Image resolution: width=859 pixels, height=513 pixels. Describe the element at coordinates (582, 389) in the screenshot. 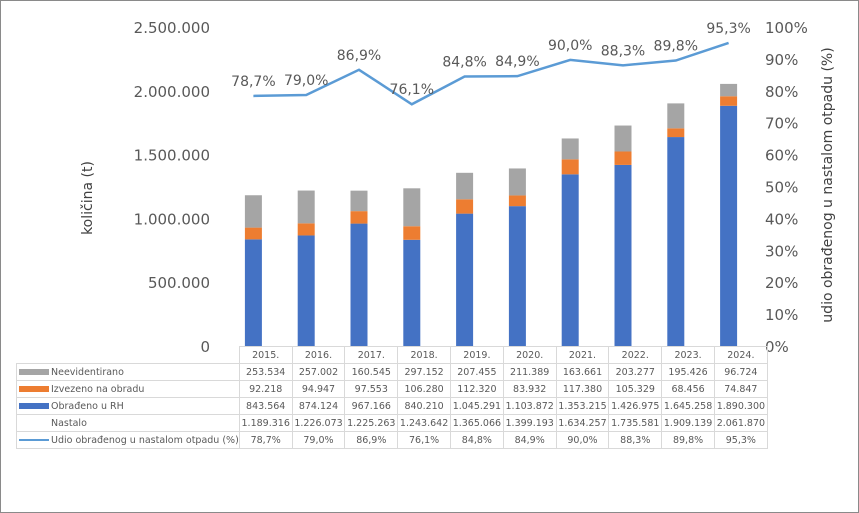

I see `table-cell: 117.380` at that location.